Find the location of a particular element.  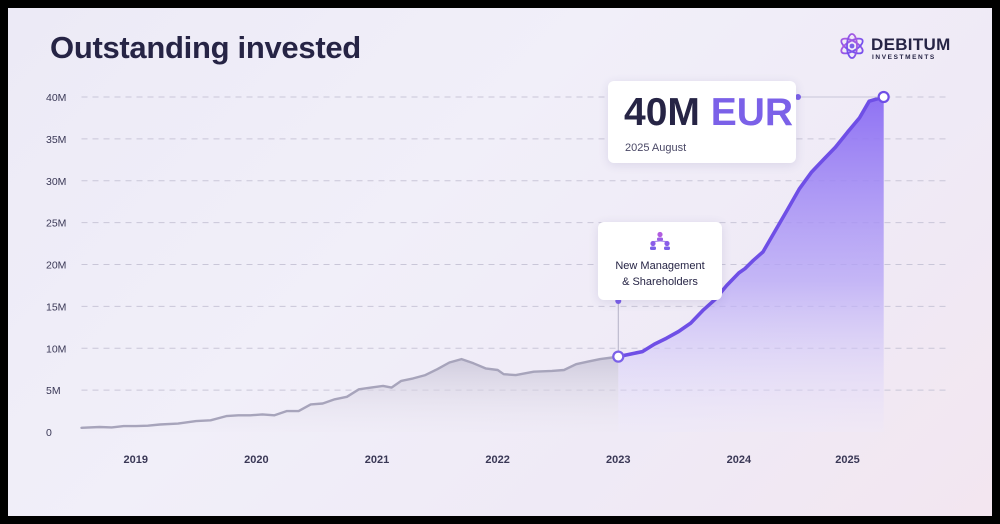

y-tick-label: 5M is located at coordinates (53, 391).